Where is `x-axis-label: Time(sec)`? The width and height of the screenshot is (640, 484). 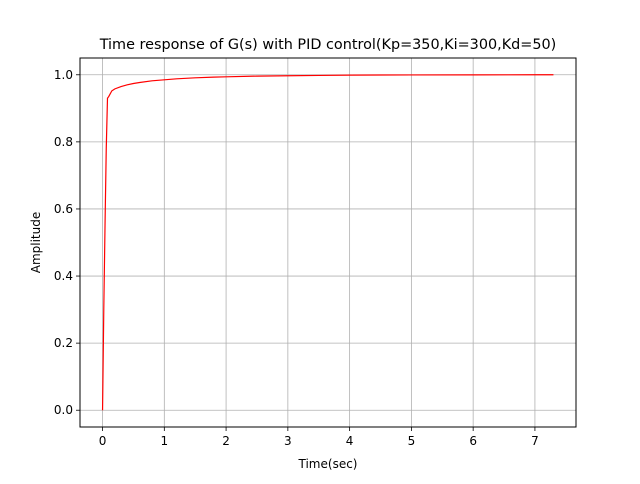 x-axis-label: Time(sec) is located at coordinates (328, 464).